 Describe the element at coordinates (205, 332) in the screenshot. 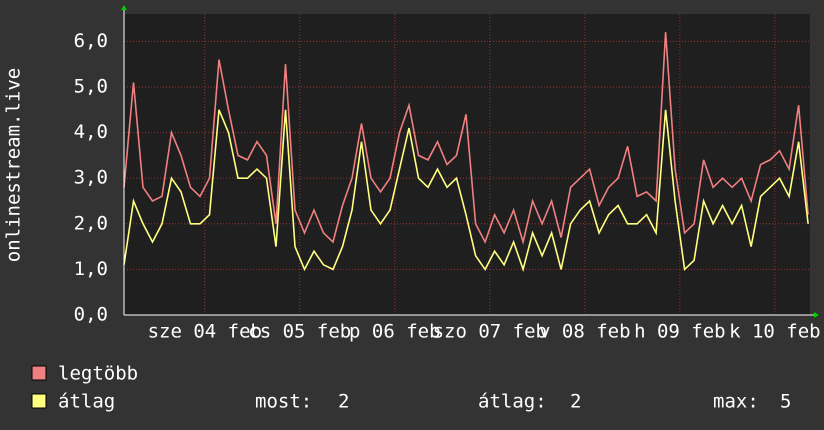

I see `x-tick-label: sze 04 feb` at that location.